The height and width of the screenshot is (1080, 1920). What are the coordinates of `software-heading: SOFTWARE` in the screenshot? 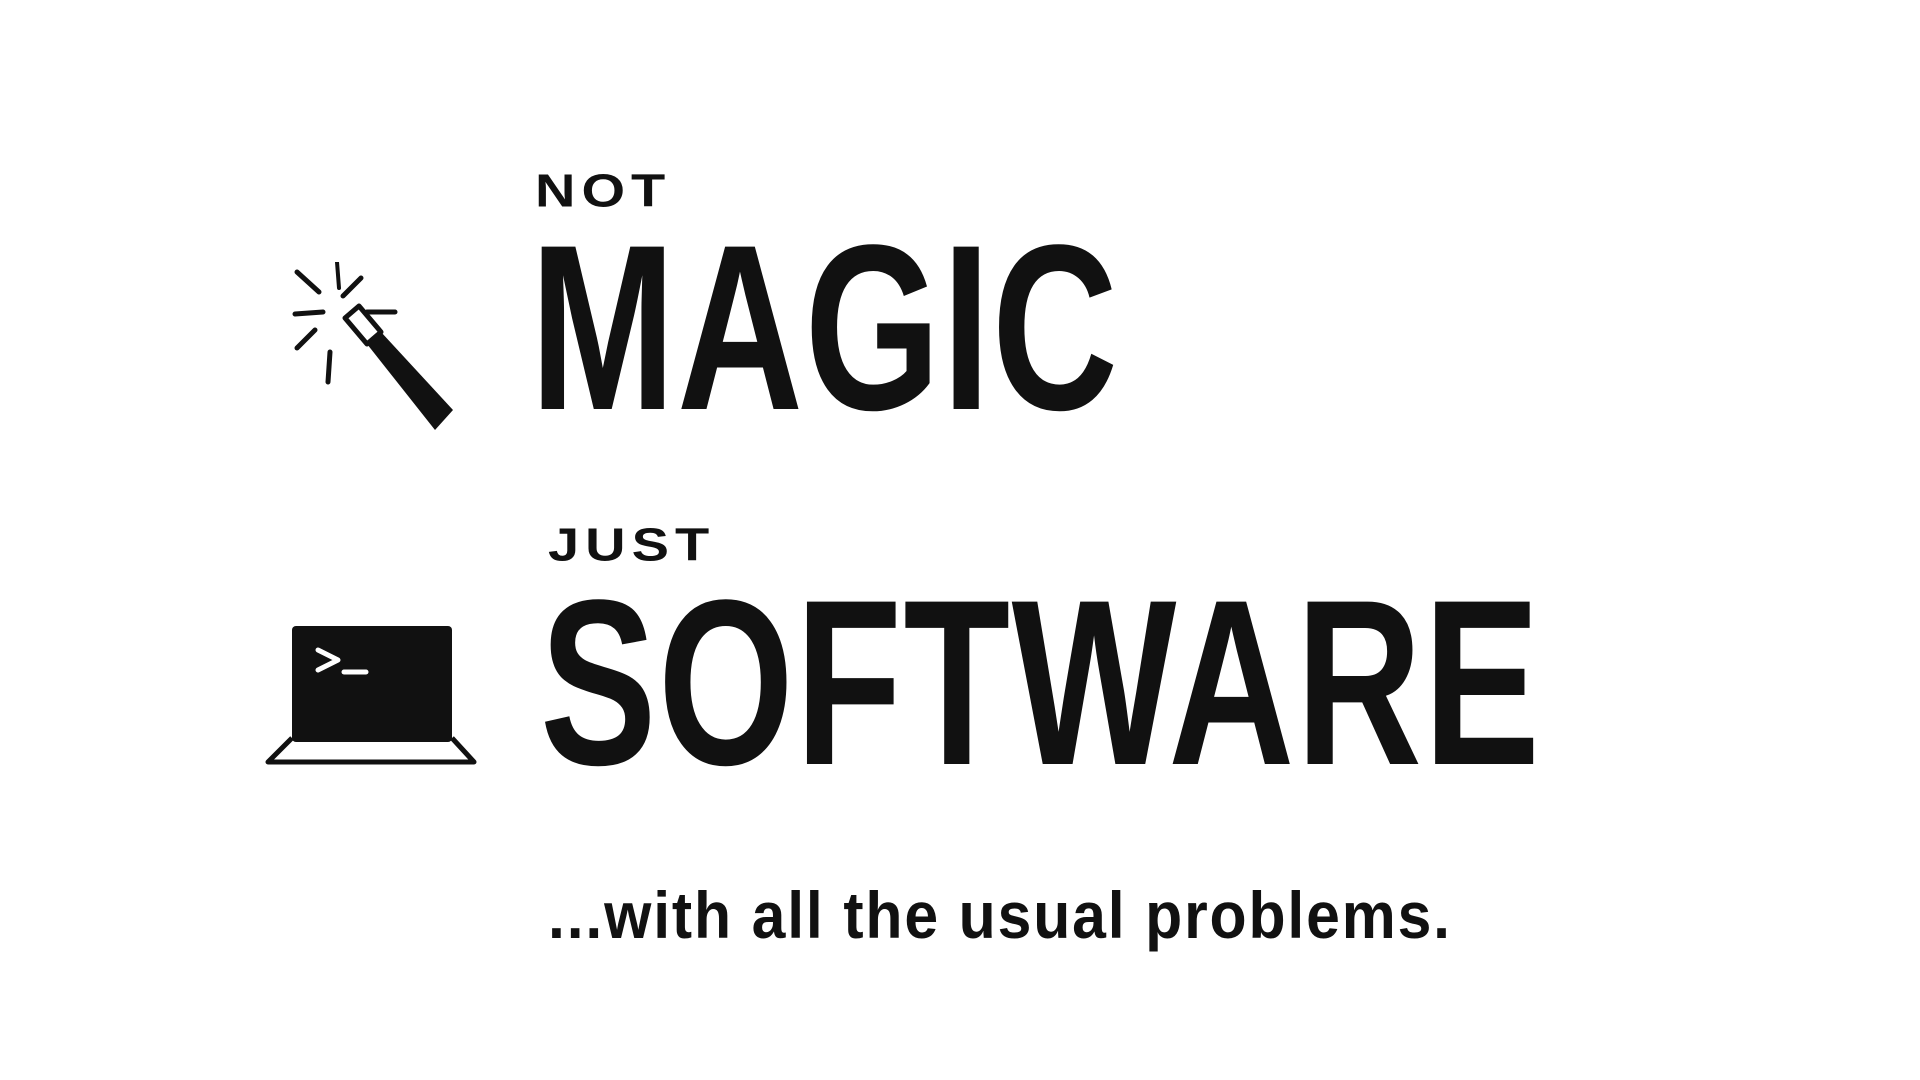 It's located at (1041, 683).